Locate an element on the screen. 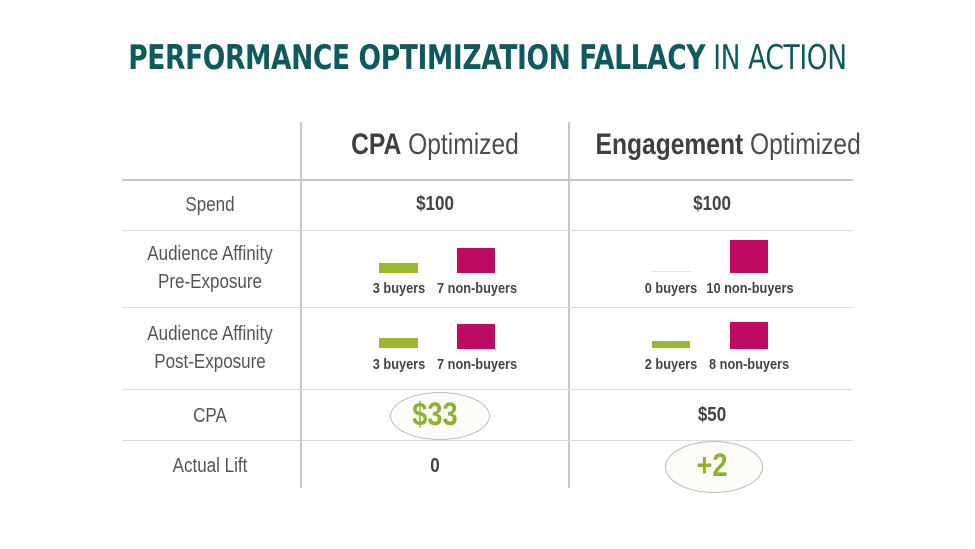  column-header-cpa: CPA Optimized is located at coordinates (435, 145).